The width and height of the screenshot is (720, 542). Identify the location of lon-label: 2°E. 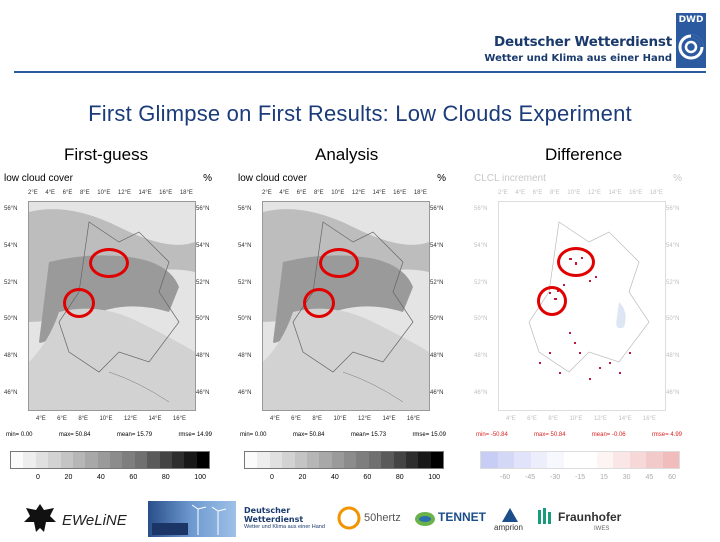
(503, 193).